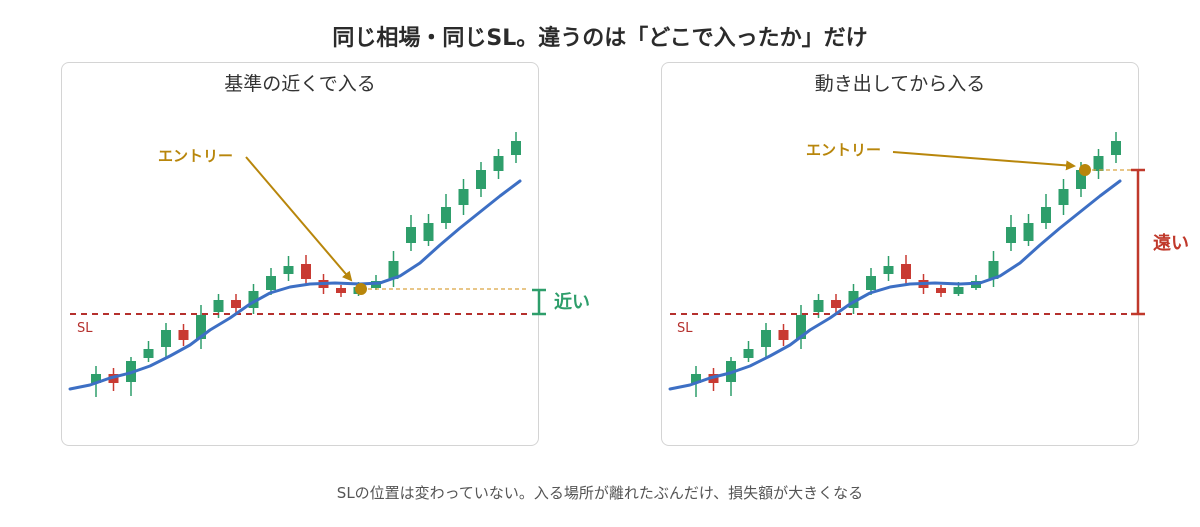 The height and width of the screenshot is (527, 1200). Describe the element at coordinates (685, 328) in the screenshot. I see `sl-label-right: SL` at that location.